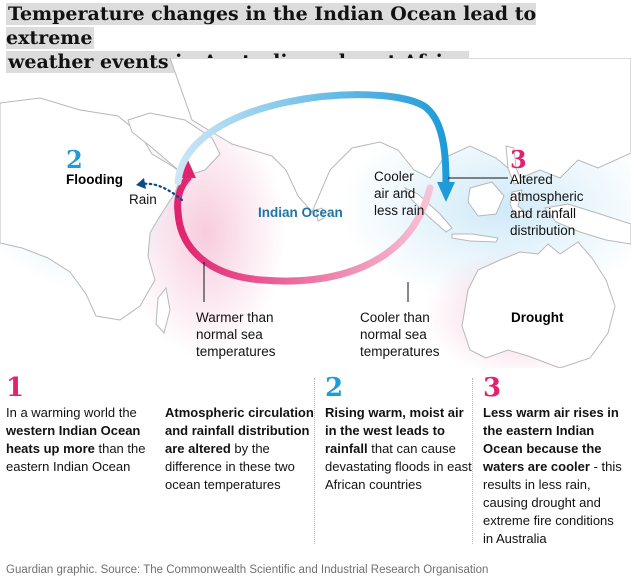  I want to click on east-number: 3, so click(518, 159).